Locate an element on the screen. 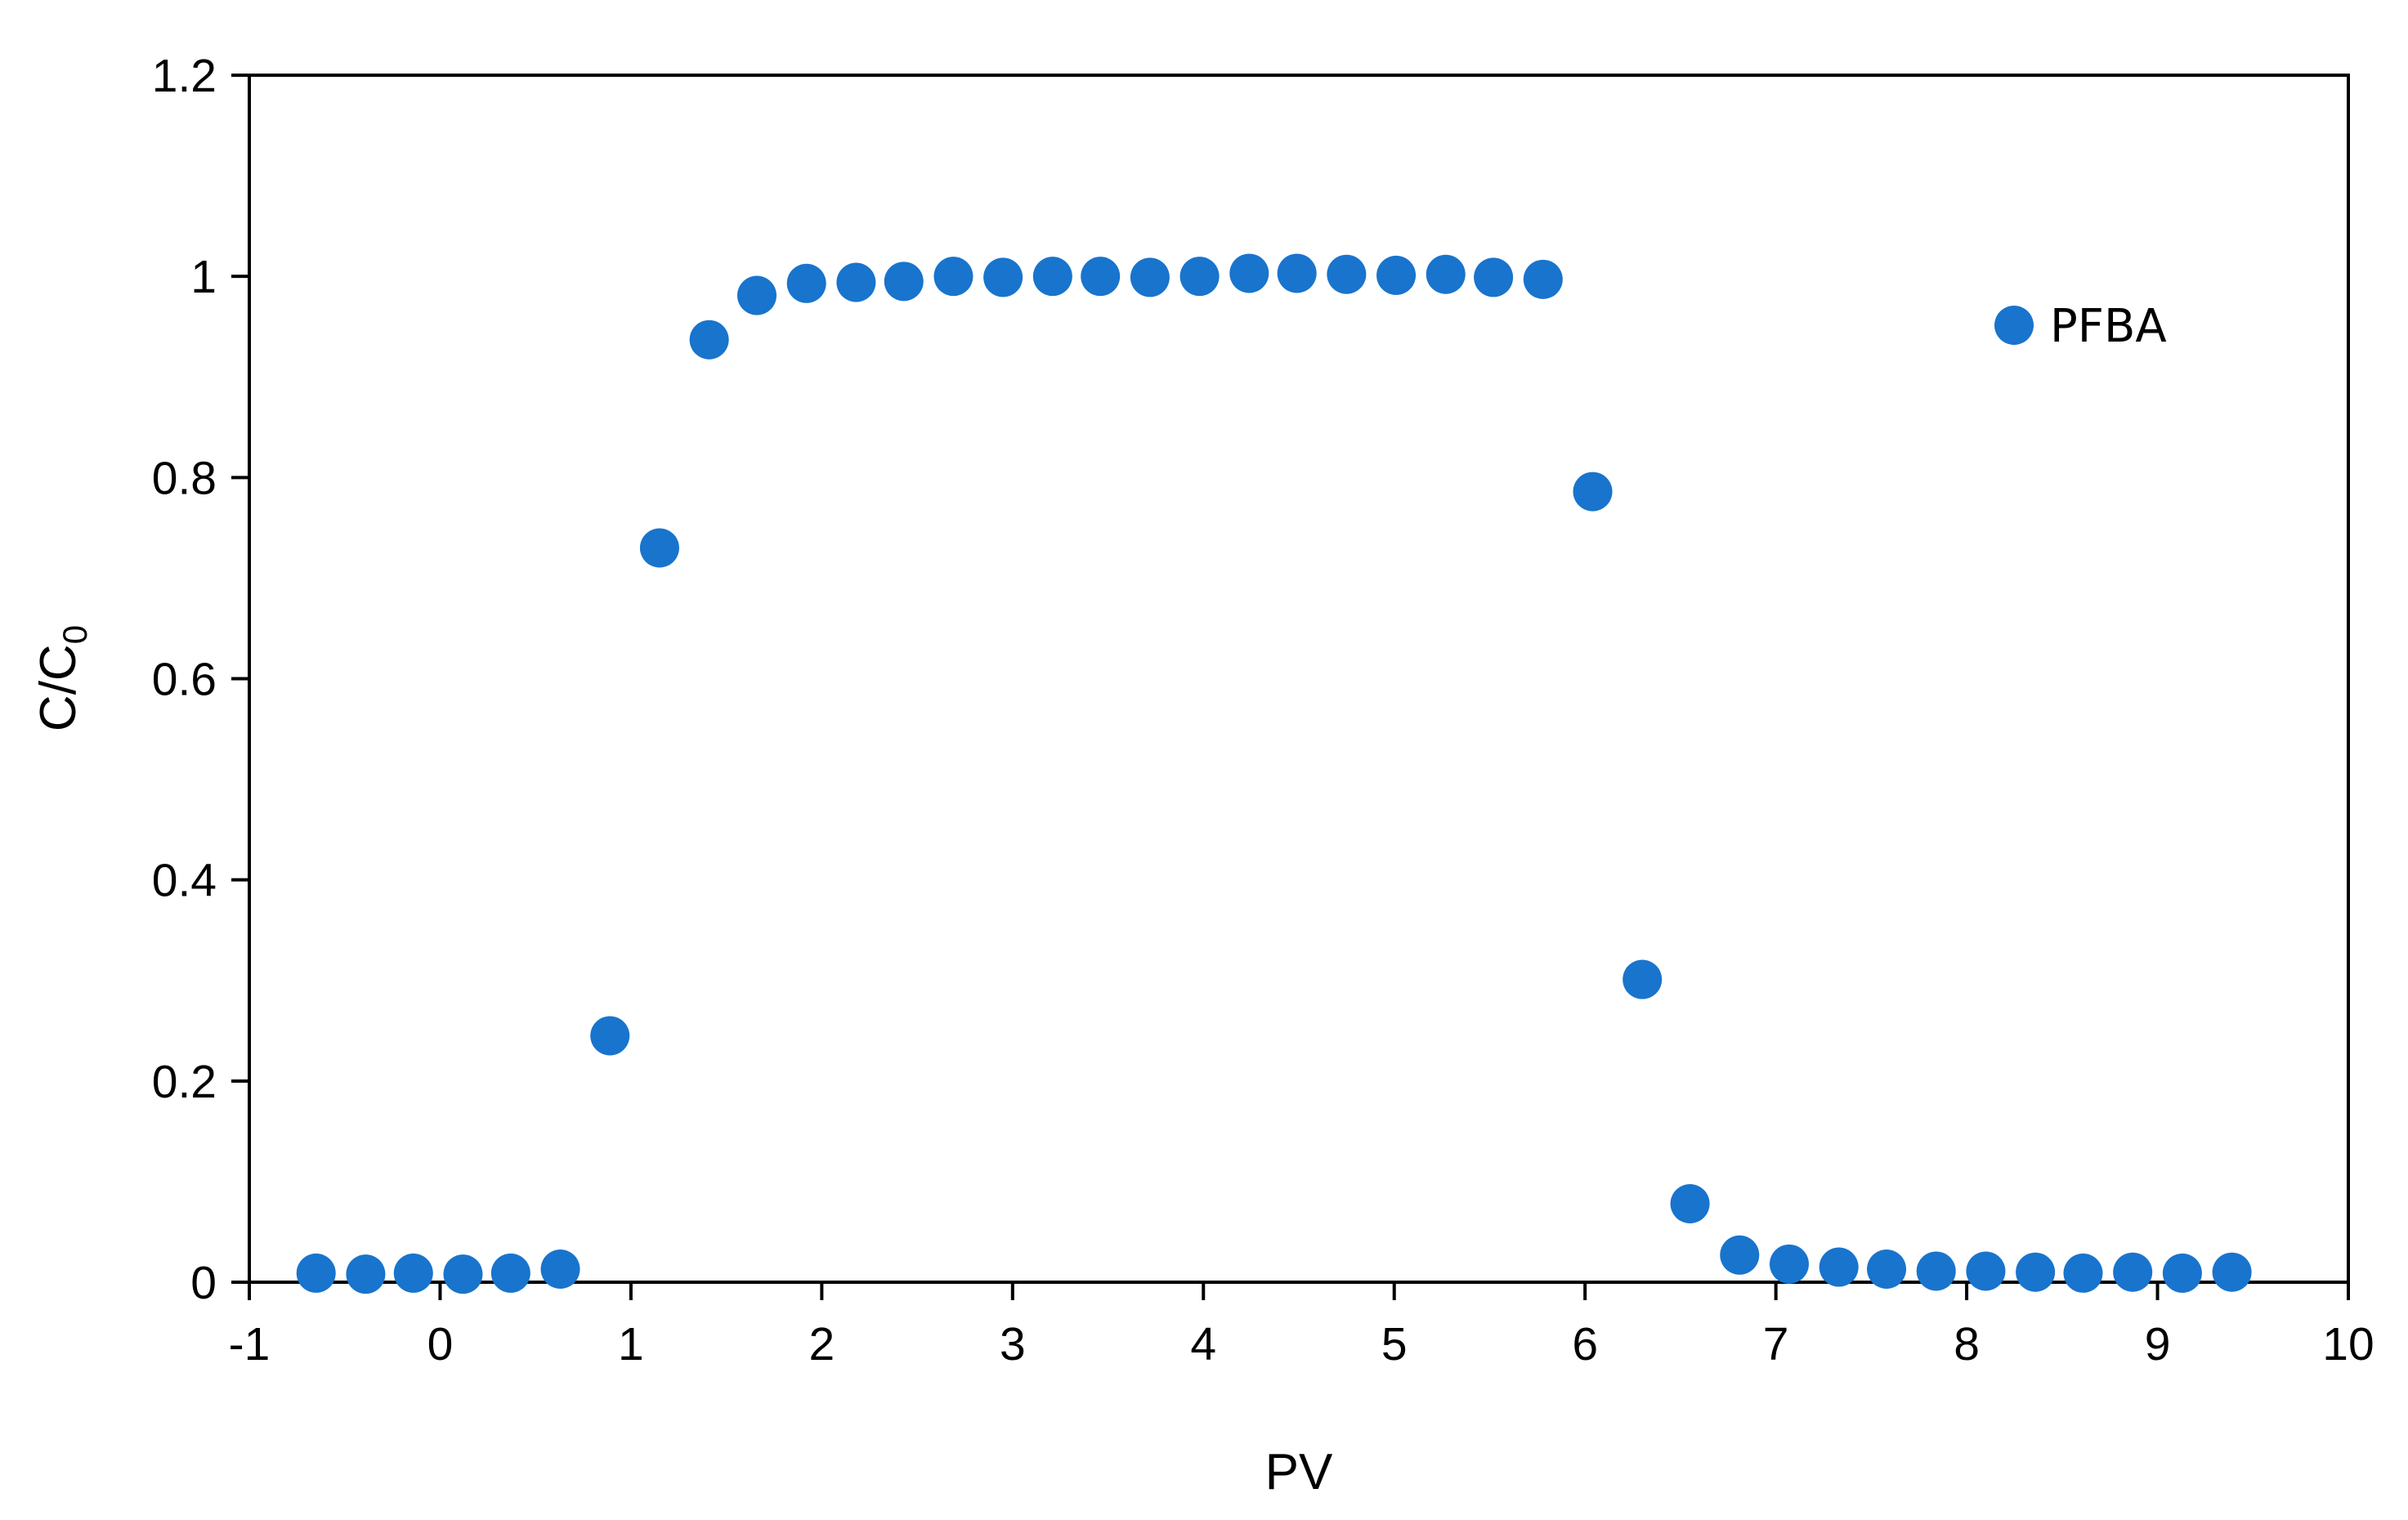 This screenshot has height=1520, width=2408. x-tick-label: 6 is located at coordinates (1585, 1344).